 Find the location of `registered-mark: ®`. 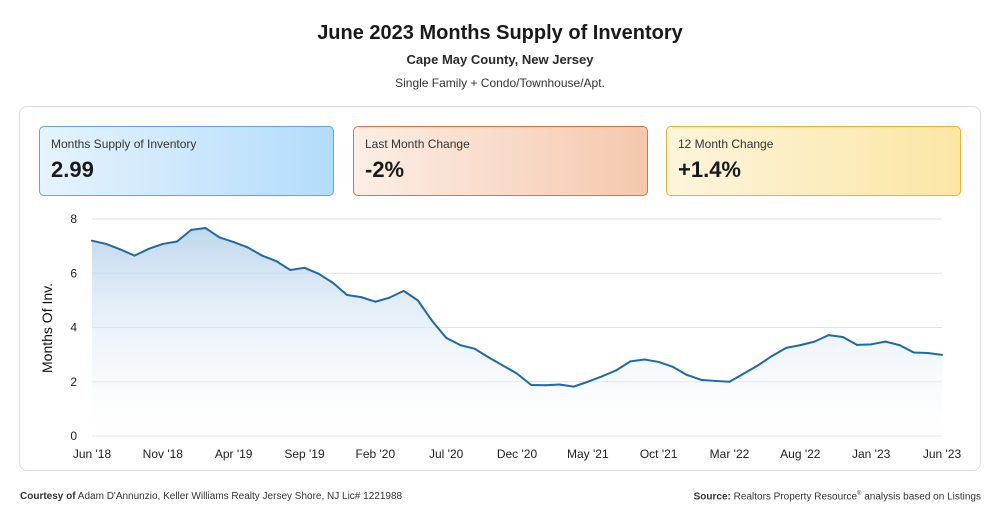

registered-mark: ® is located at coordinates (859, 494).